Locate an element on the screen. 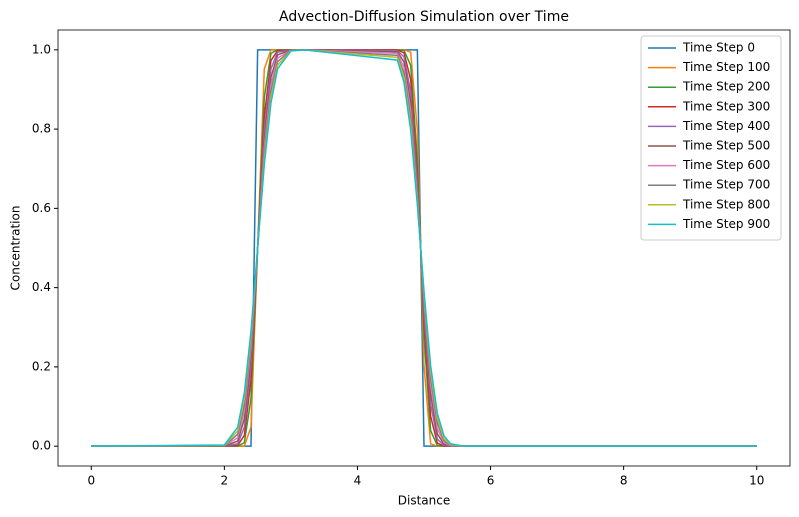  chart-title: Advection-Diffusion Simulation over Time is located at coordinates (424, 17).